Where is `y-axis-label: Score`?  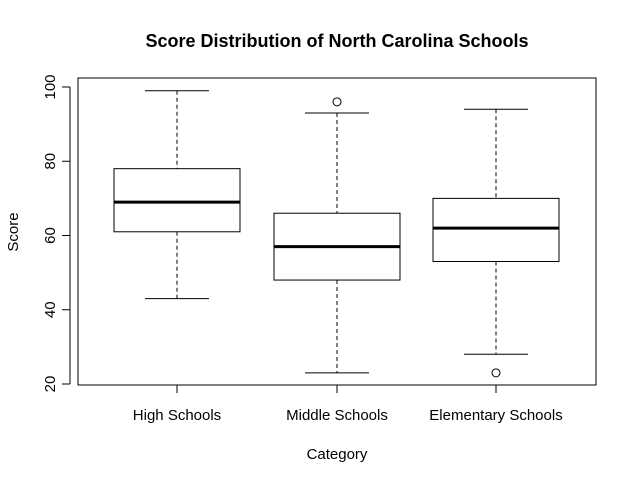 y-axis-label: Score is located at coordinates (13, 231).